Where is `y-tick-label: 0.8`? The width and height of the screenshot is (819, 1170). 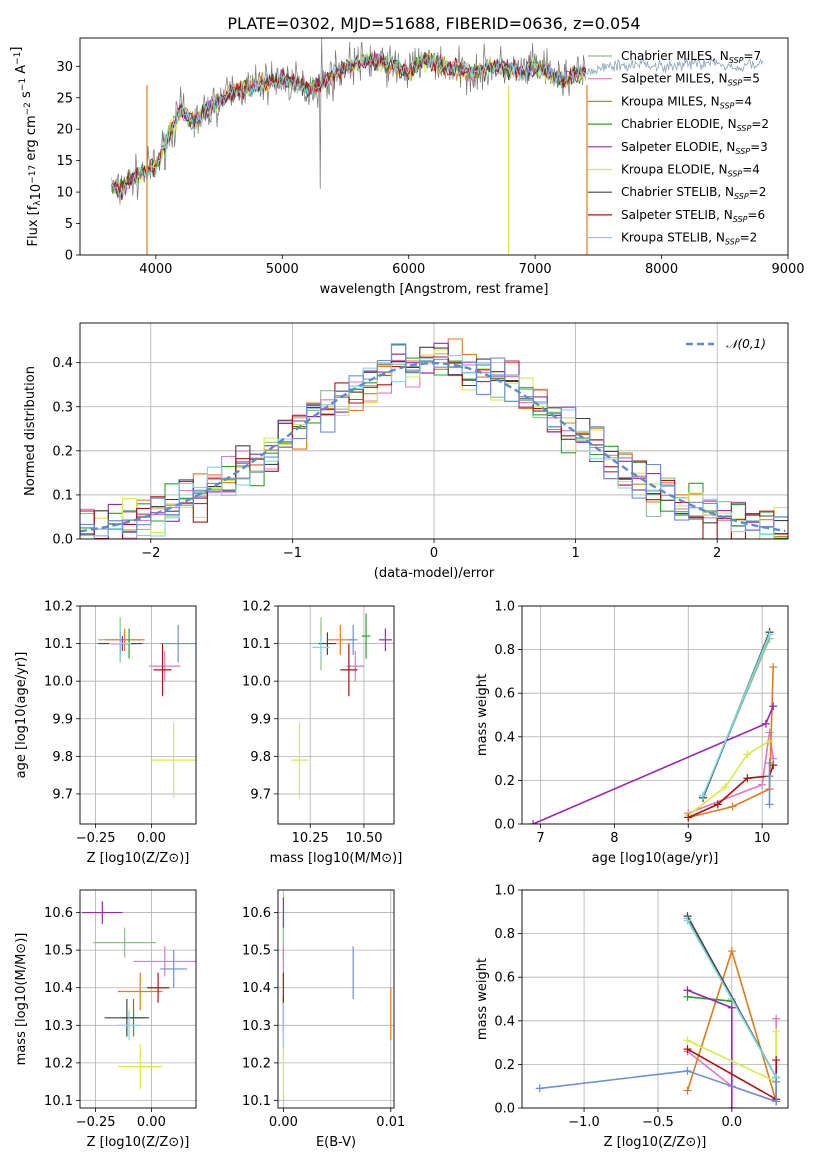
y-tick-label: 0.8 is located at coordinates (504, 934).